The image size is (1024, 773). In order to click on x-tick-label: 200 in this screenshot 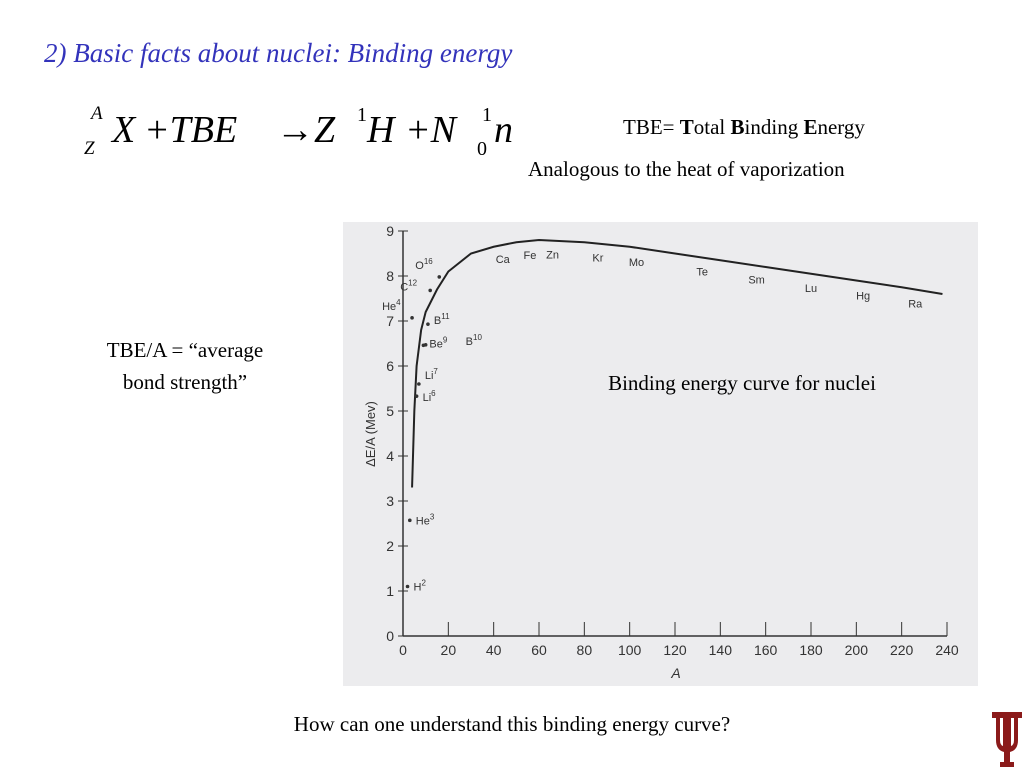, I will do `click(857, 650)`.